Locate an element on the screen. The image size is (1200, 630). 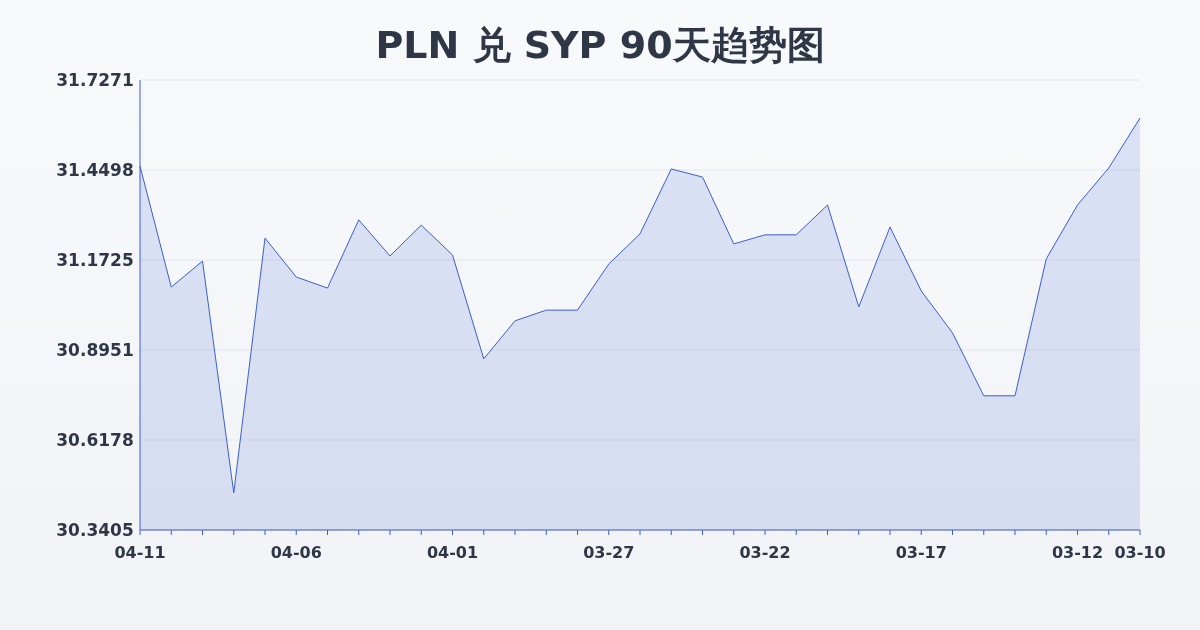
y-tick-label: 30.3405 is located at coordinates (95, 530).